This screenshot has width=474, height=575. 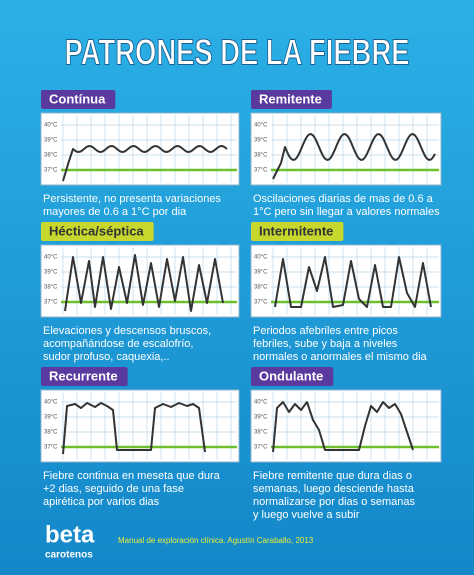 What do you see at coordinates (346, 212) in the screenshot?
I see `description: 1°C pero sin llegar a valores normales` at bounding box center [346, 212].